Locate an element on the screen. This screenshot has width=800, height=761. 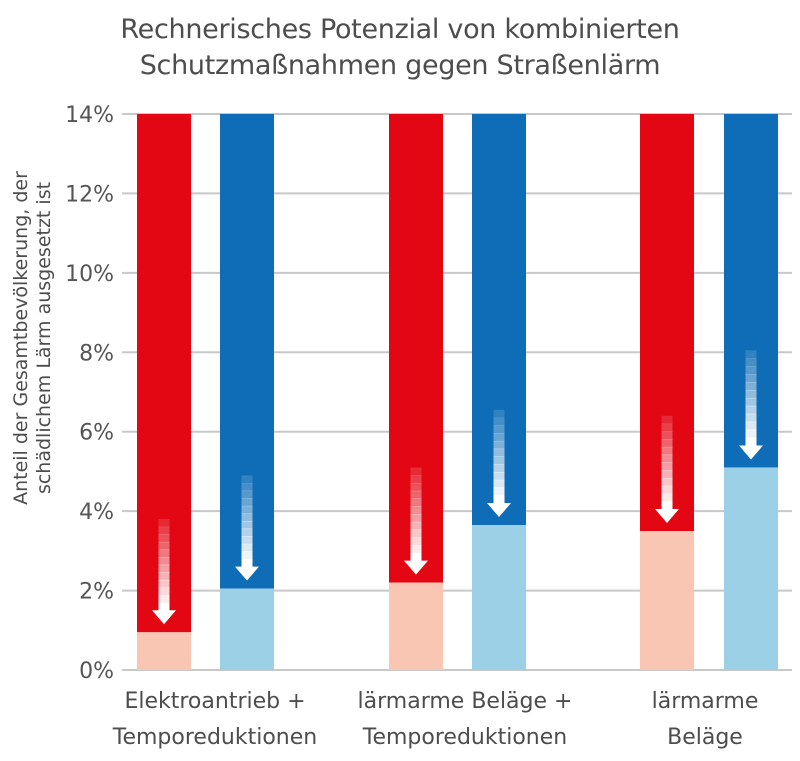
bar-blue-upper is located at coordinates (247, 351).